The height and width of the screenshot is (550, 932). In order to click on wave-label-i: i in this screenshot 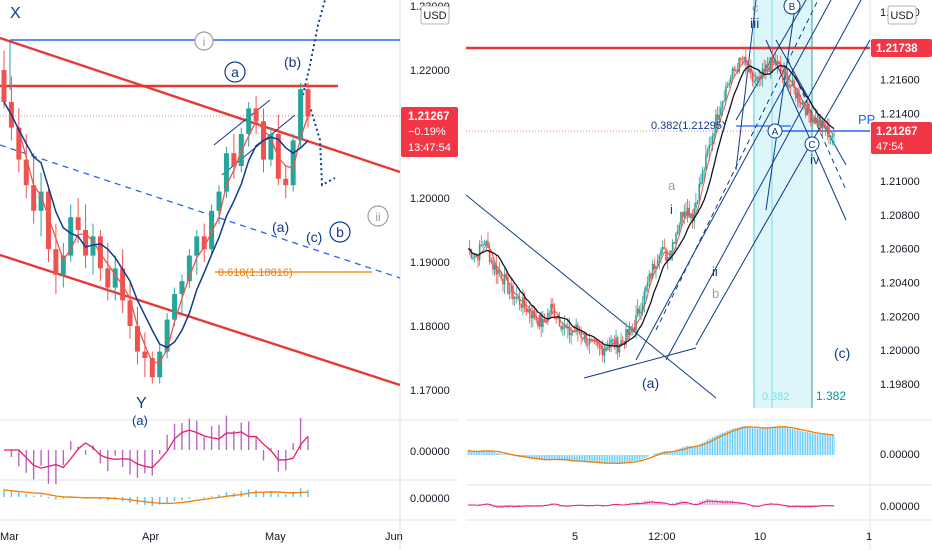, I will do `click(204, 42)`.